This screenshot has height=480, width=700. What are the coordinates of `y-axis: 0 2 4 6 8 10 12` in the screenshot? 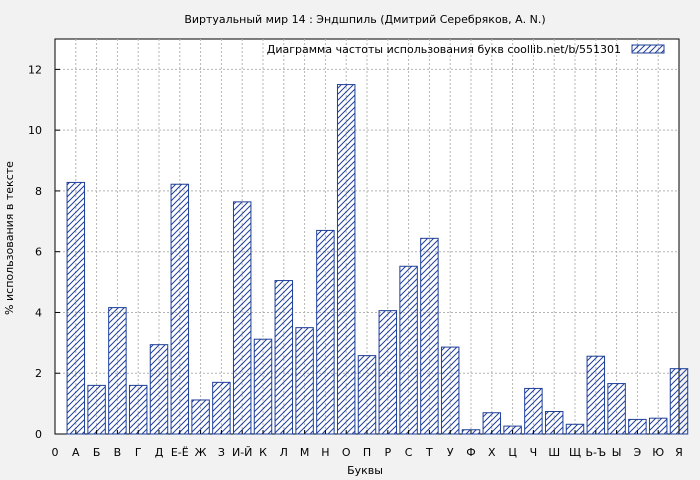 It's located at (44, 252).